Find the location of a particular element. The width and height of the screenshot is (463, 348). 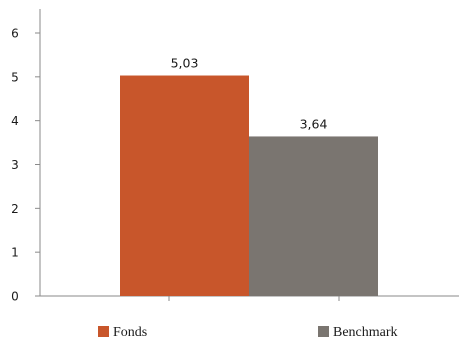

legend-label-benchmark: Benchmark is located at coordinates (365, 332).